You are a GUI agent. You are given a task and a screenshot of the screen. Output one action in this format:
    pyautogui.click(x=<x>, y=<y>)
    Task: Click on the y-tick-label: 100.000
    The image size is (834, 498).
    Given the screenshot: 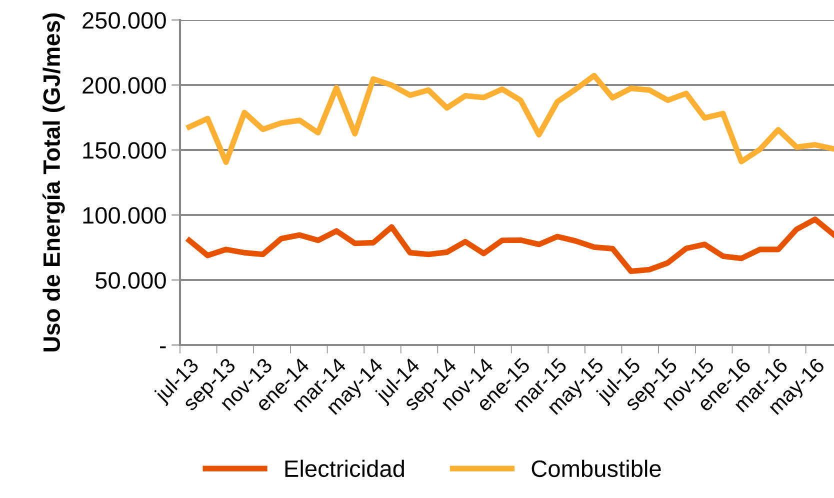 What is the action you would take?
    pyautogui.click(x=124, y=215)
    